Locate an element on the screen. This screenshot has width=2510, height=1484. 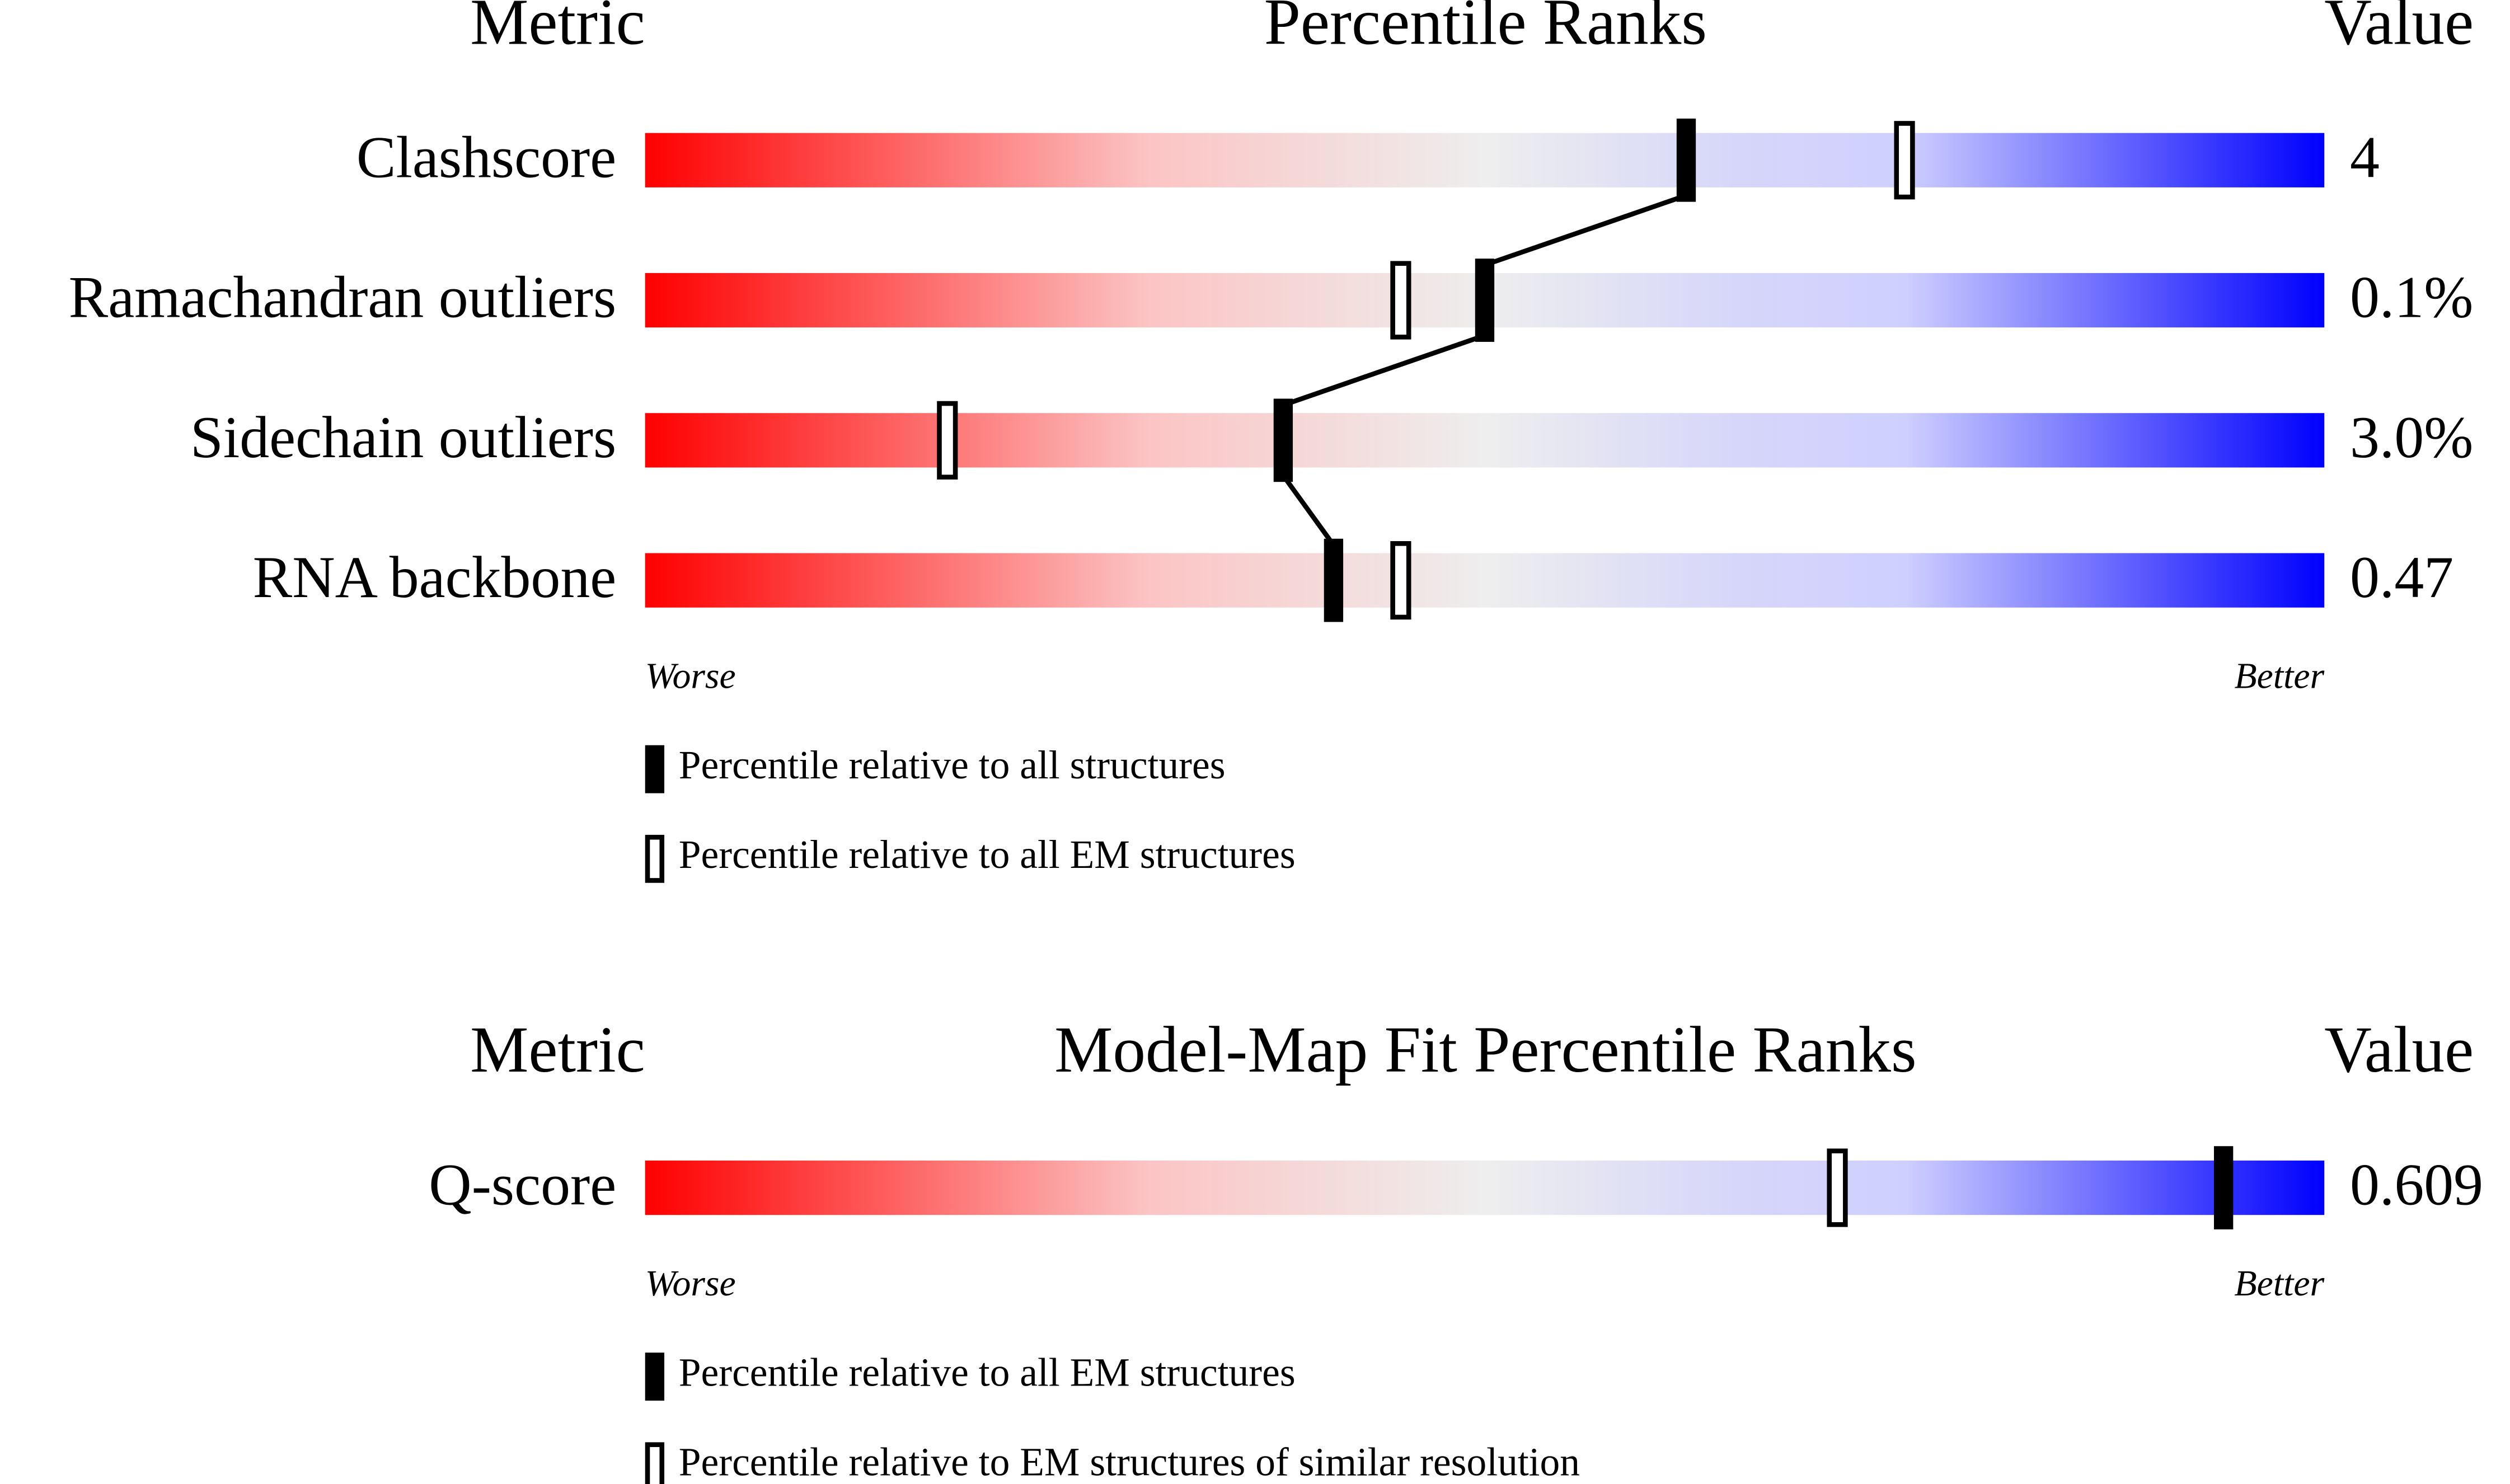
metric-label: RNA backbone is located at coordinates (435, 577).